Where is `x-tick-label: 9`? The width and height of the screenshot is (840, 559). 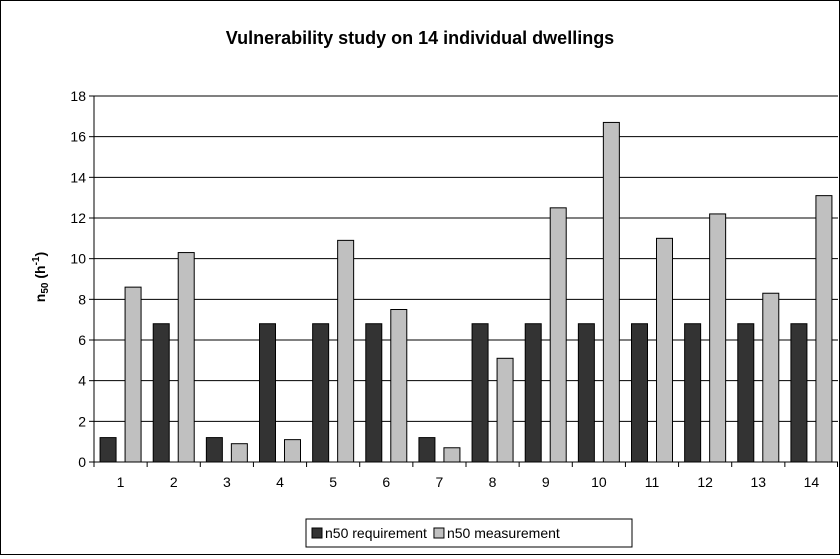
x-tick-label: 9 is located at coordinates (546, 482).